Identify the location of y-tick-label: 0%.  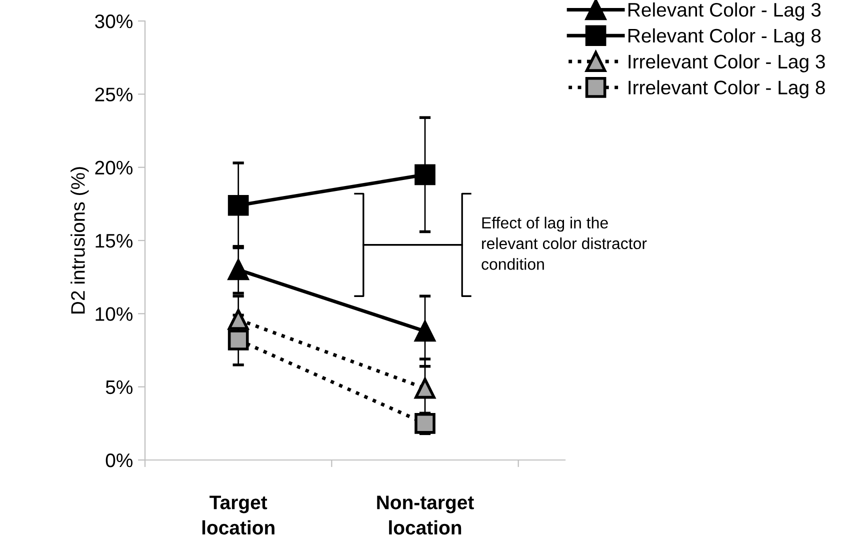
(119, 460).